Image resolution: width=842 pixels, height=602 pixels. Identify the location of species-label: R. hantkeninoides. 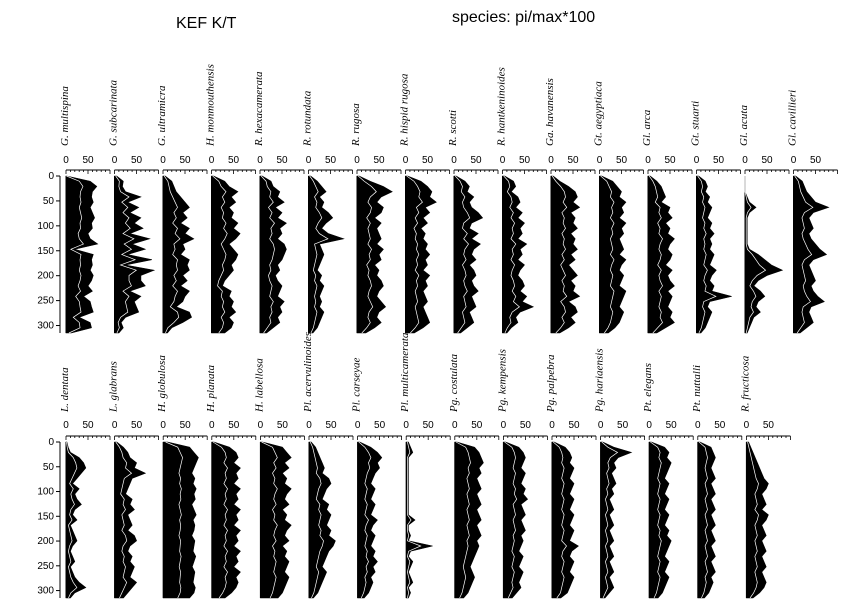
(502, 107).